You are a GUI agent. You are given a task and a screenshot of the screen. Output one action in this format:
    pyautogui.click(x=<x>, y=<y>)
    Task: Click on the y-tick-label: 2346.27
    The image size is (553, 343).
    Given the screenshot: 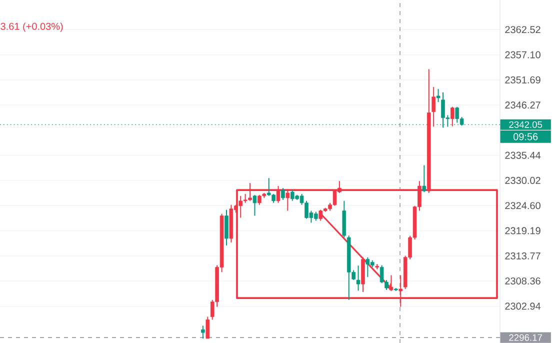 What is the action you would take?
    pyautogui.click(x=522, y=105)
    